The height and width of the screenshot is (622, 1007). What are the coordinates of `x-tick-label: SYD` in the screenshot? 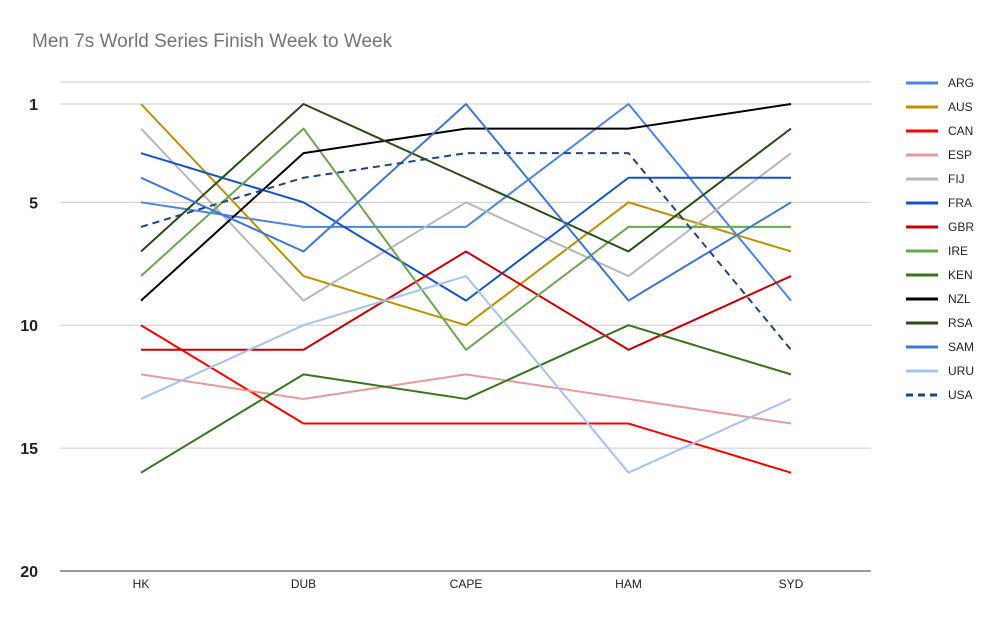 It's located at (791, 584).